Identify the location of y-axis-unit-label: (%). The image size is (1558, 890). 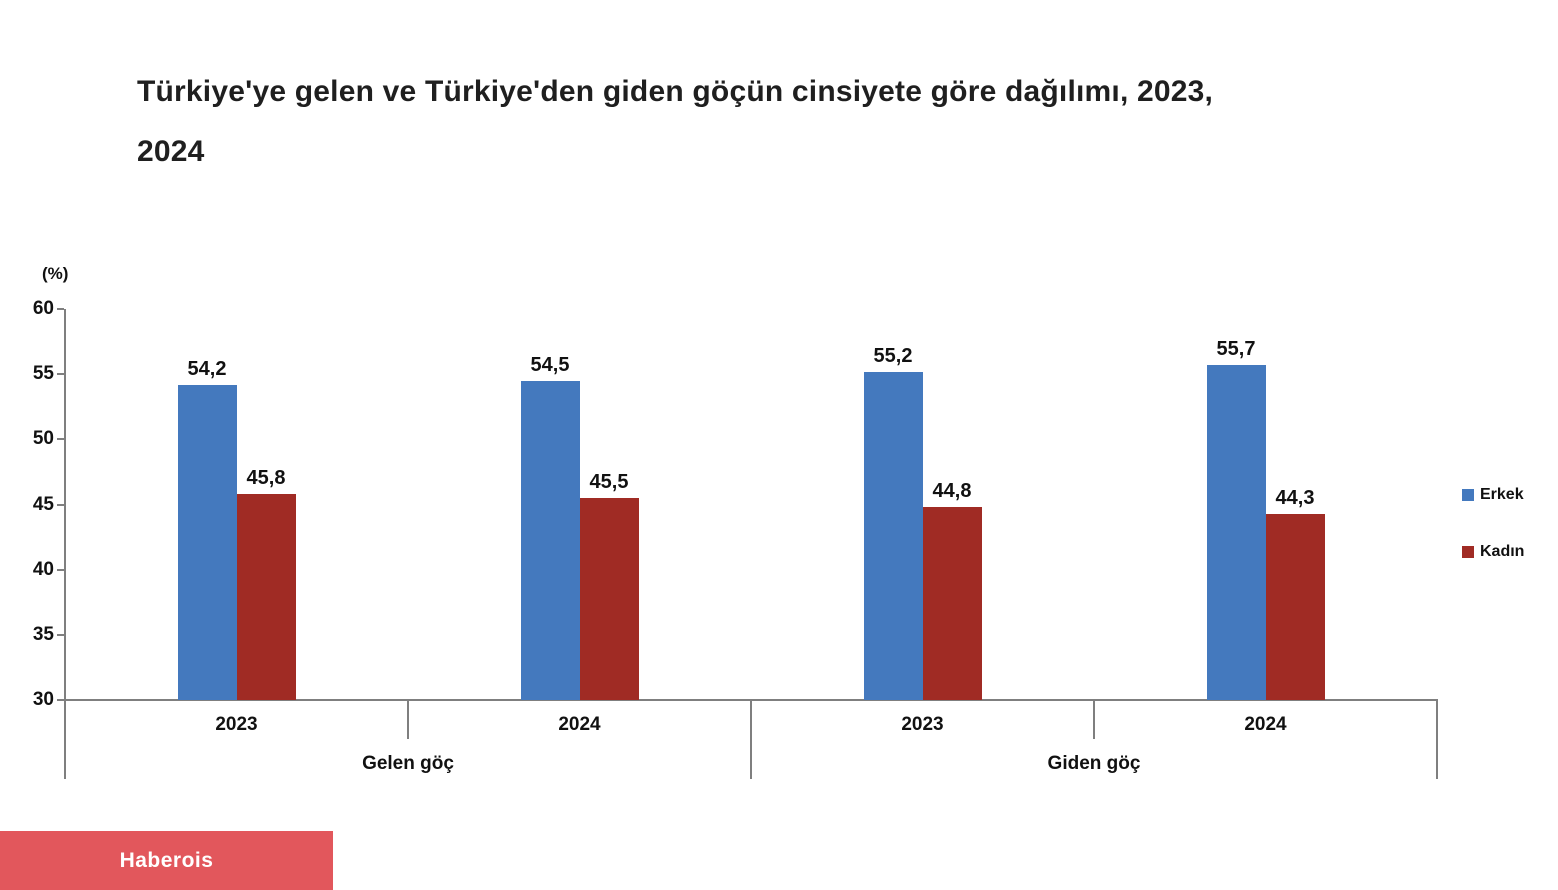
(55, 273).